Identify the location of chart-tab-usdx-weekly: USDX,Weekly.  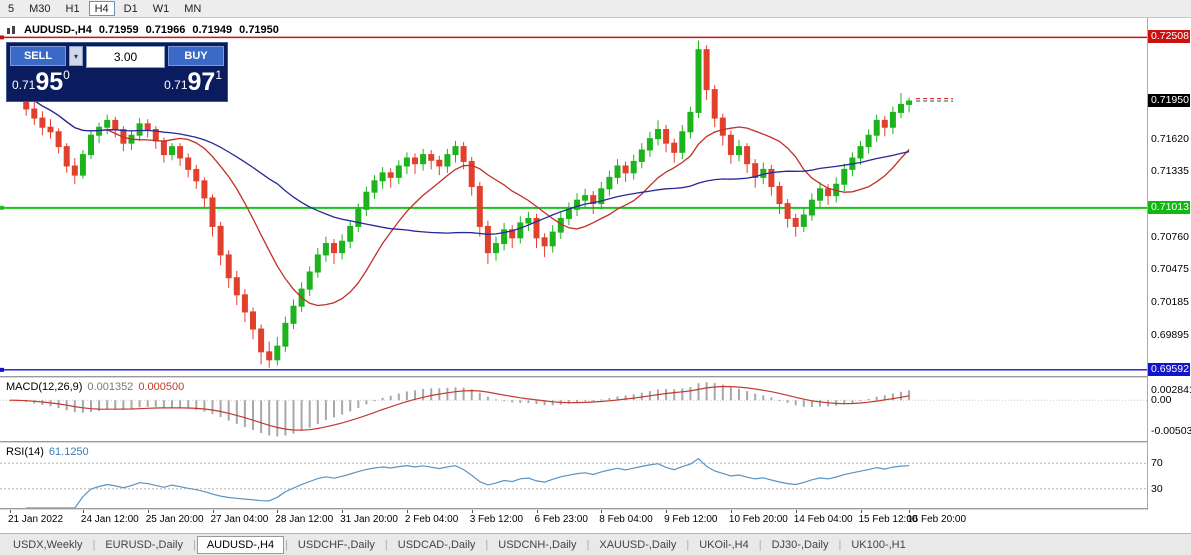
(48, 544).